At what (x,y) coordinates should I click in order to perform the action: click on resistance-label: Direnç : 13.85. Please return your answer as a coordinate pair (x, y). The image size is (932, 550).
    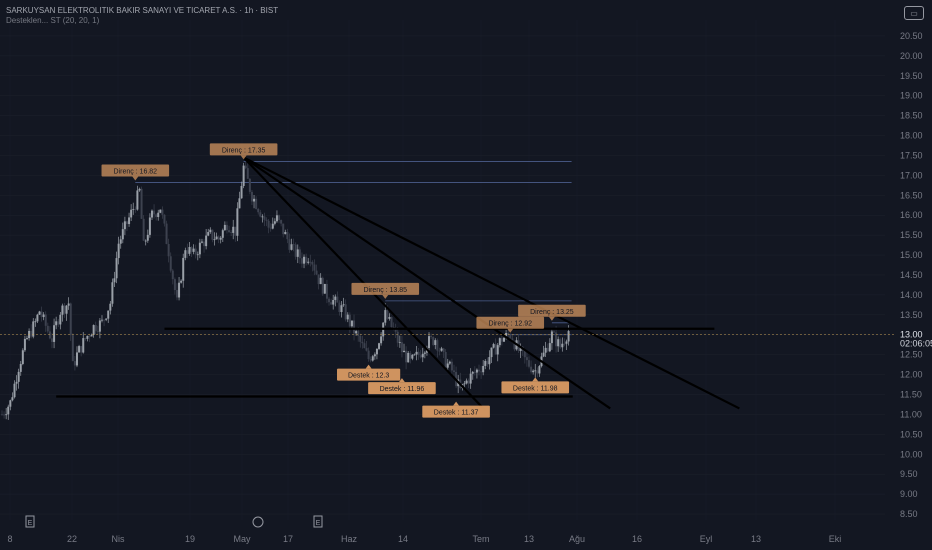
    Looking at the image, I should click on (385, 290).